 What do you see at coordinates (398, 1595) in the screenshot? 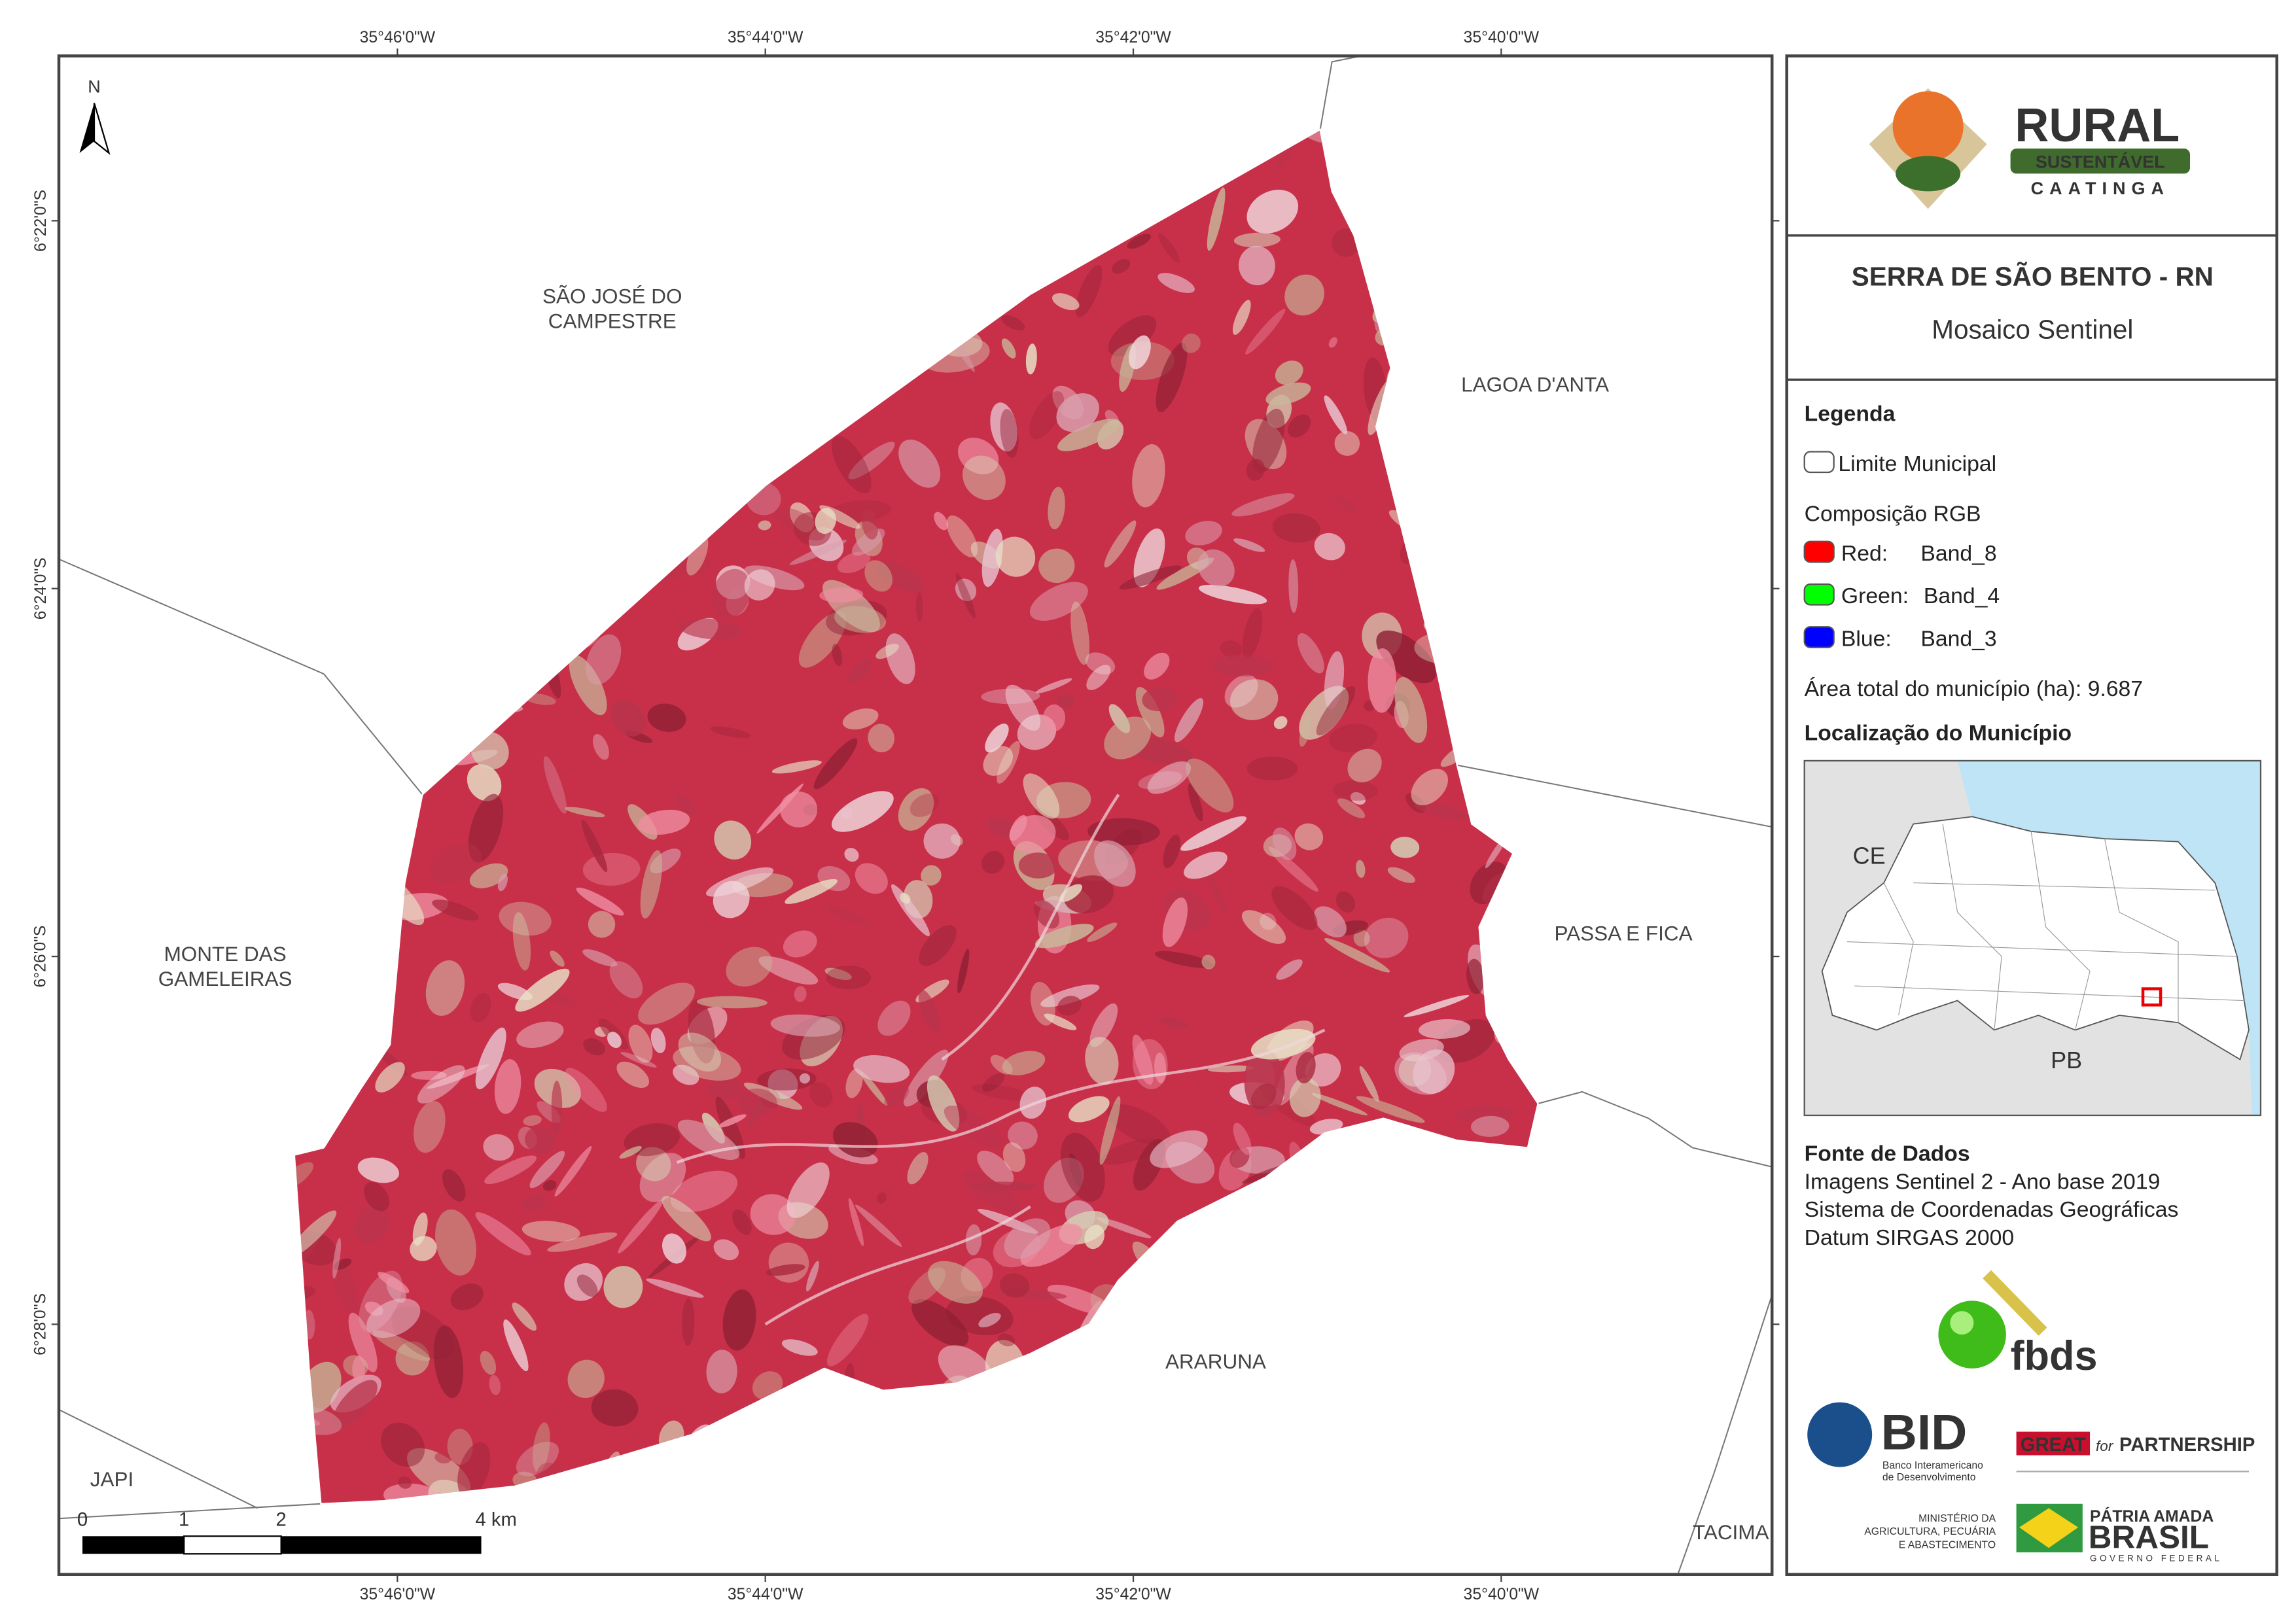
I see `coord-label: 35°46'0"W` at bounding box center [398, 1595].